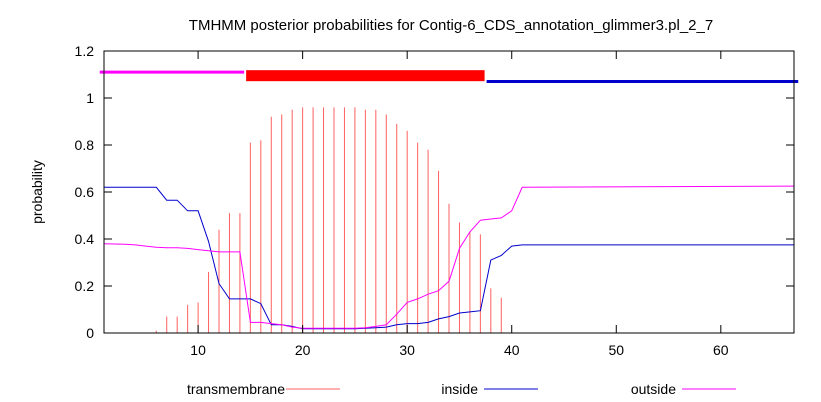 Image resolution: width=821 pixels, height=402 pixels. I want to click on topology-bars, so click(449, 77).